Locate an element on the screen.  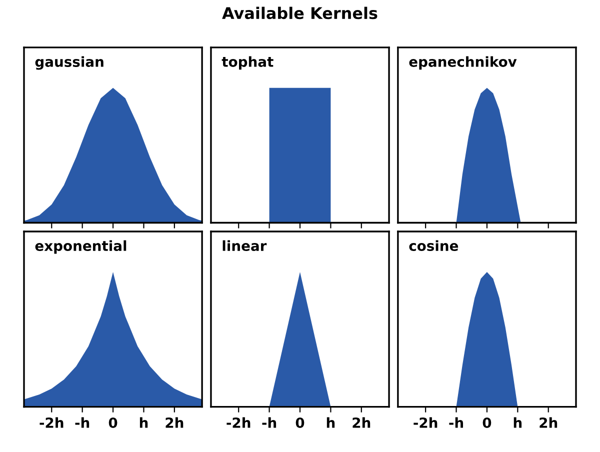
chart-title: tophat is located at coordinates (248, 63).